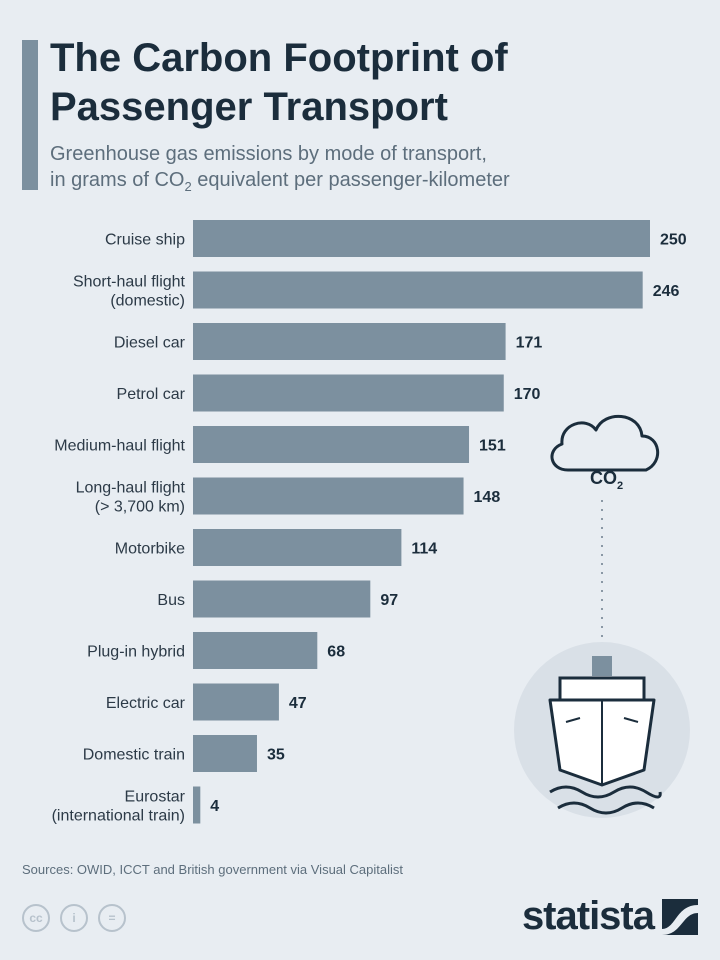 The width and height of the screenshot is (720, 960). What do you see at coordinates (112, 918) in the screenshot?
I see `no-derivatives-icon: =` at bounding box center [112, 918].